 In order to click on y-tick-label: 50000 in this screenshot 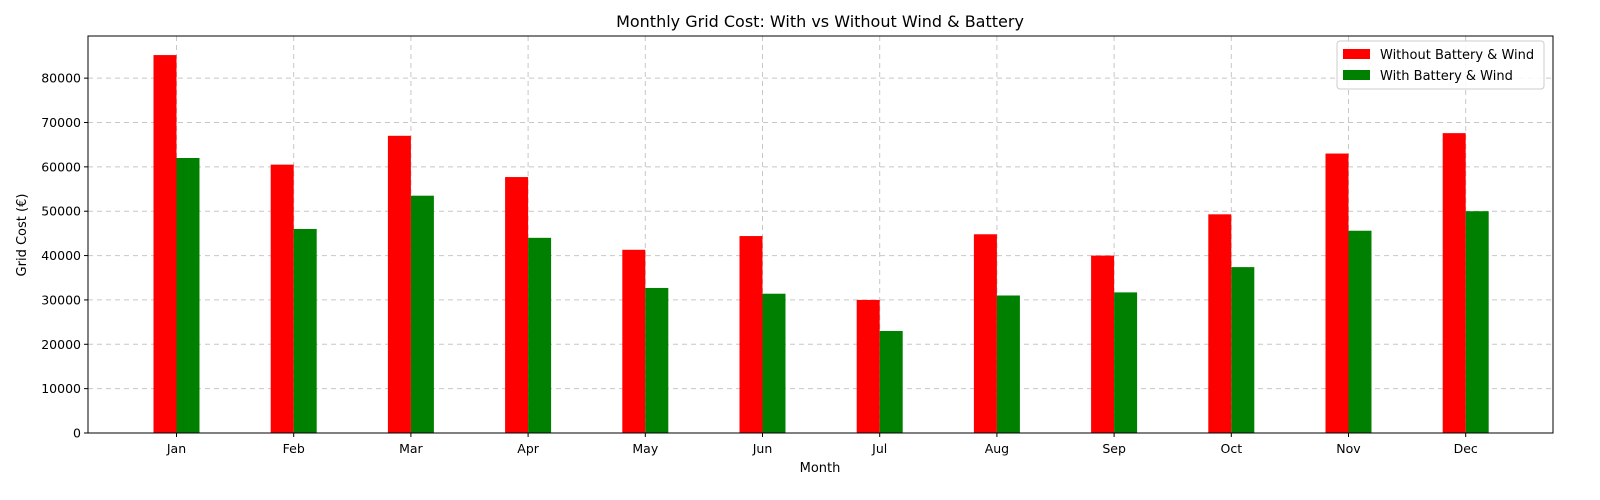, I will do `click(61, 211)`.